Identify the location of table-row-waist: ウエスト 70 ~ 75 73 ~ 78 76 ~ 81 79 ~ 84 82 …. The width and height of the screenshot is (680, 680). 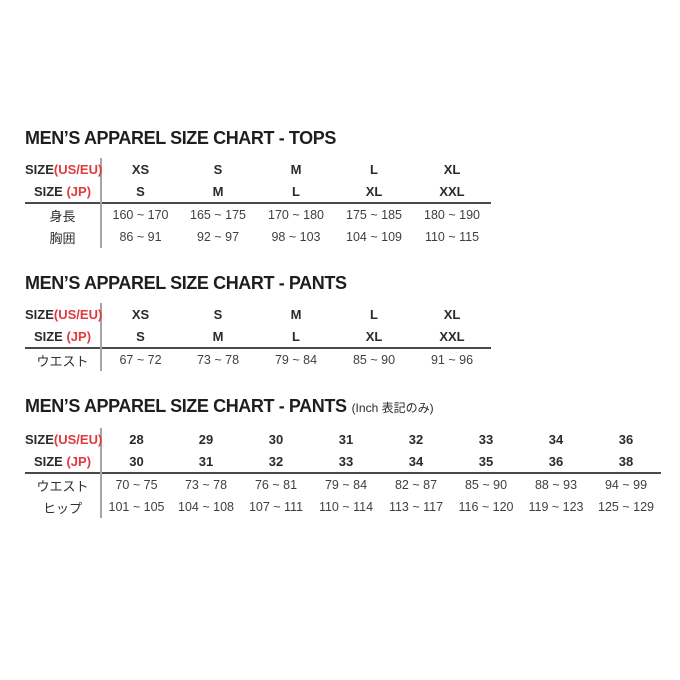
(343, 484).